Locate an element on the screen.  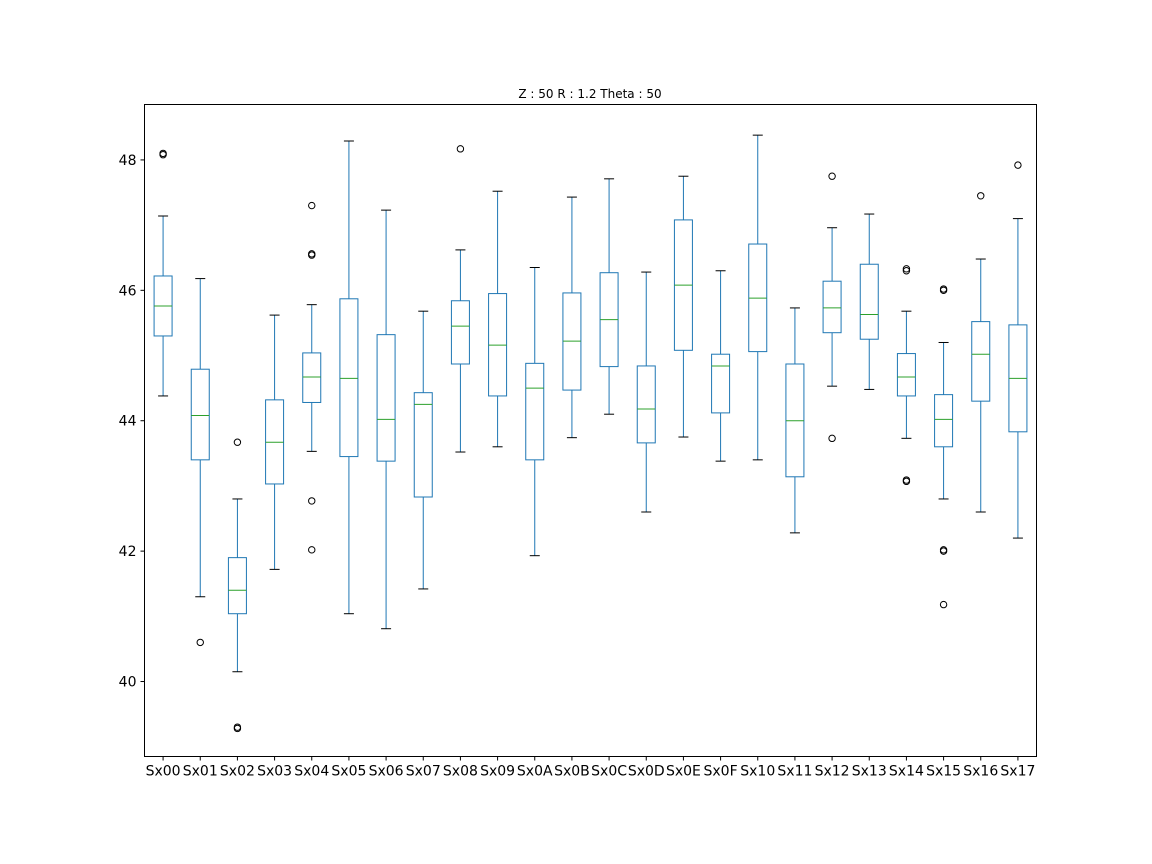
x-tick-label: Sx01 is located at coordinates (200, 772).